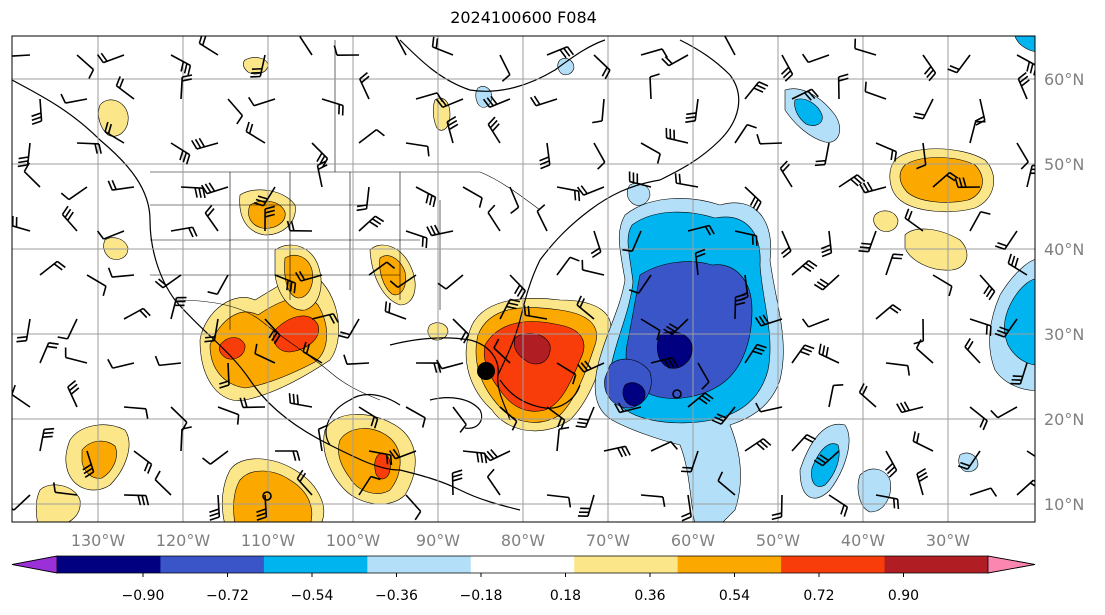 This screenshot has height=615, width=1105. Describe the element at coordinates (34, 564) in the screenshot. I see `colorbar-under-arrow` at that location.